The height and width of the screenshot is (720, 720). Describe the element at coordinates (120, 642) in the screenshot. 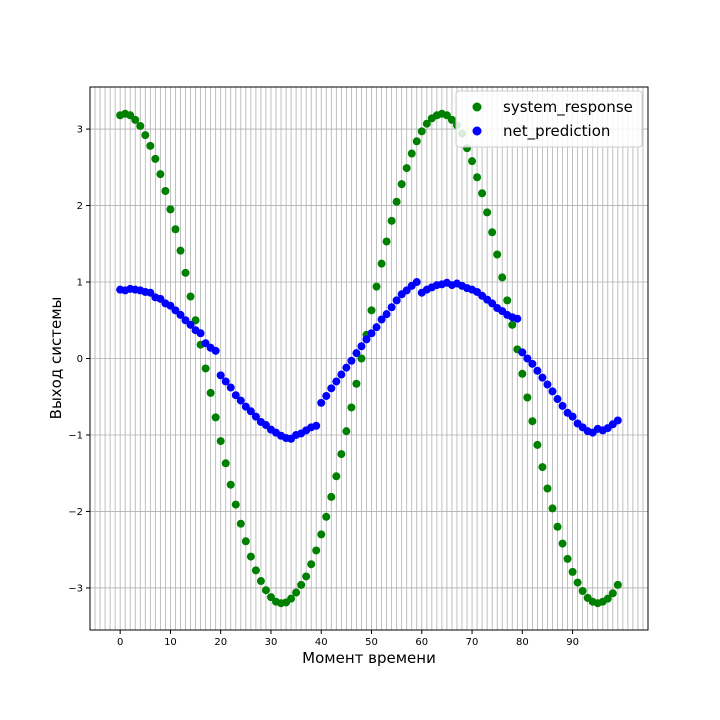

I see `x-tick-label: 0` at that location.